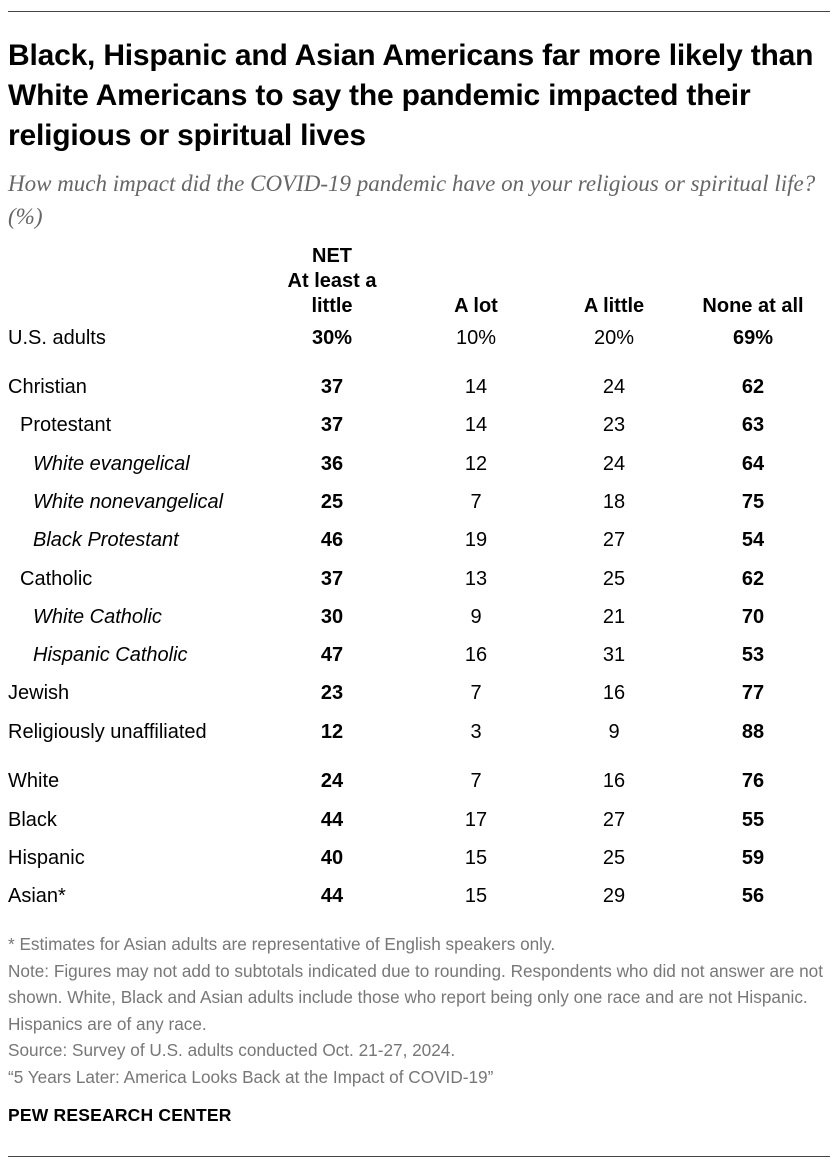  Describe the element at coordinates (46, 858) in the screenshot. I see `row-label: Hispanic` at that location.